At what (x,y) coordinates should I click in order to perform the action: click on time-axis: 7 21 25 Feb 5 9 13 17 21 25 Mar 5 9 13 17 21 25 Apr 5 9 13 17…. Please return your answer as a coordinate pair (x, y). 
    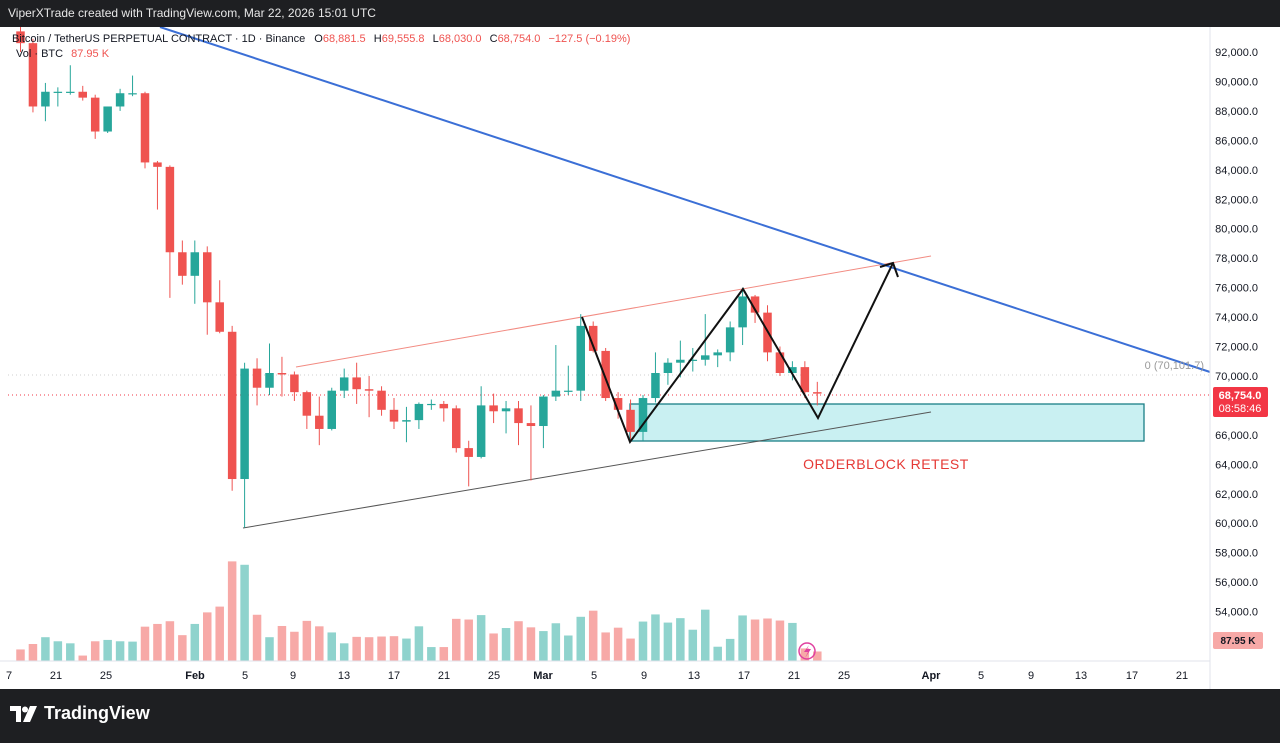
    Looking at the image, I should click on (597, 676).